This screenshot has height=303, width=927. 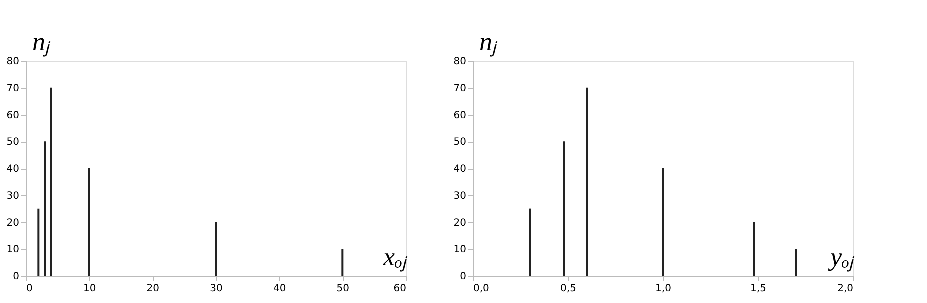 I want to click on x-tick-label: 2,0, so click(x=846, y=289).